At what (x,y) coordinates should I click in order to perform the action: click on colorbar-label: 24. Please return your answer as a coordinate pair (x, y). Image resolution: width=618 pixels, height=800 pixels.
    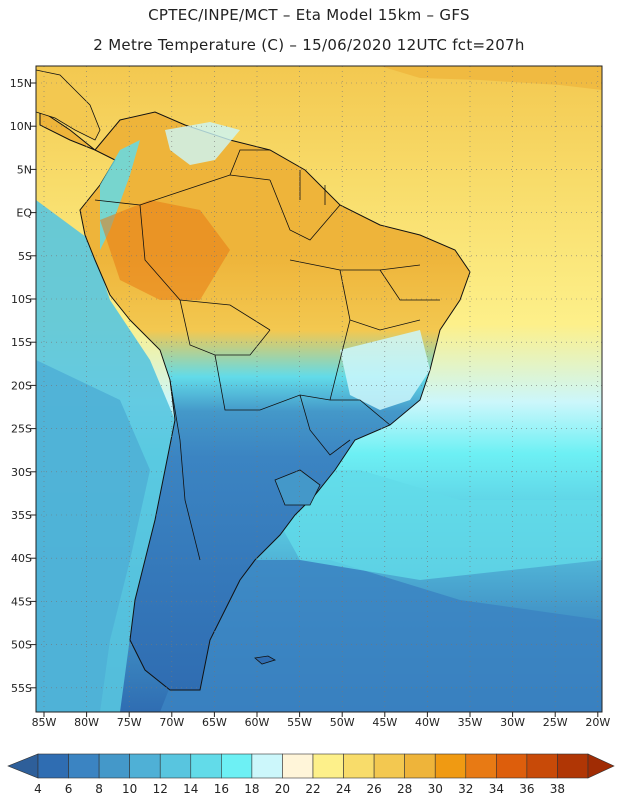
    Looking at the image, I should click on (343, 789).